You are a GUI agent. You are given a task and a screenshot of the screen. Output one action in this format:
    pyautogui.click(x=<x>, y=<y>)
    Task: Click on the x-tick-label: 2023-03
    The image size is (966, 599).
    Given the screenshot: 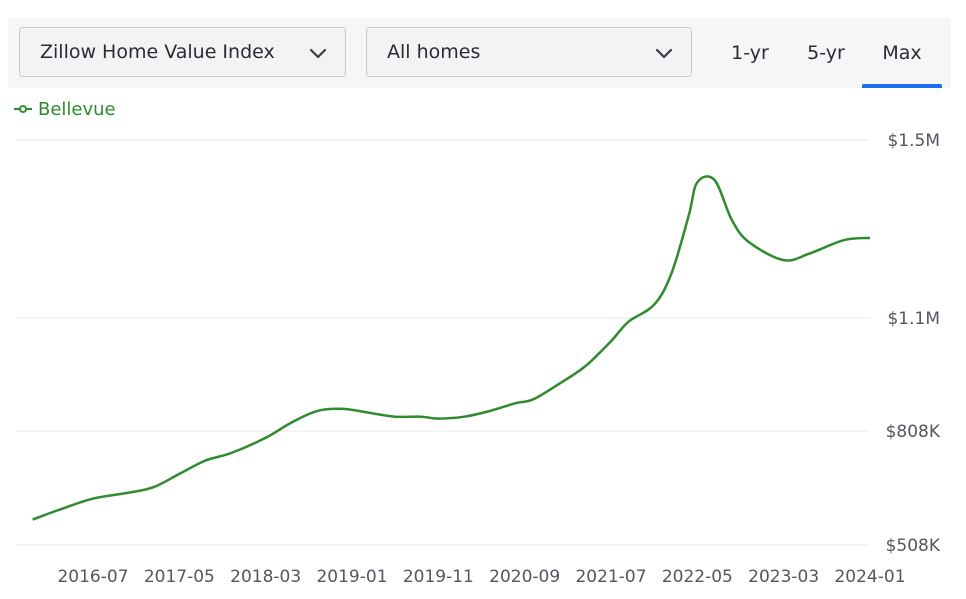 What is the action you would take?
    pyautogui.click(x=783, y=577)
    